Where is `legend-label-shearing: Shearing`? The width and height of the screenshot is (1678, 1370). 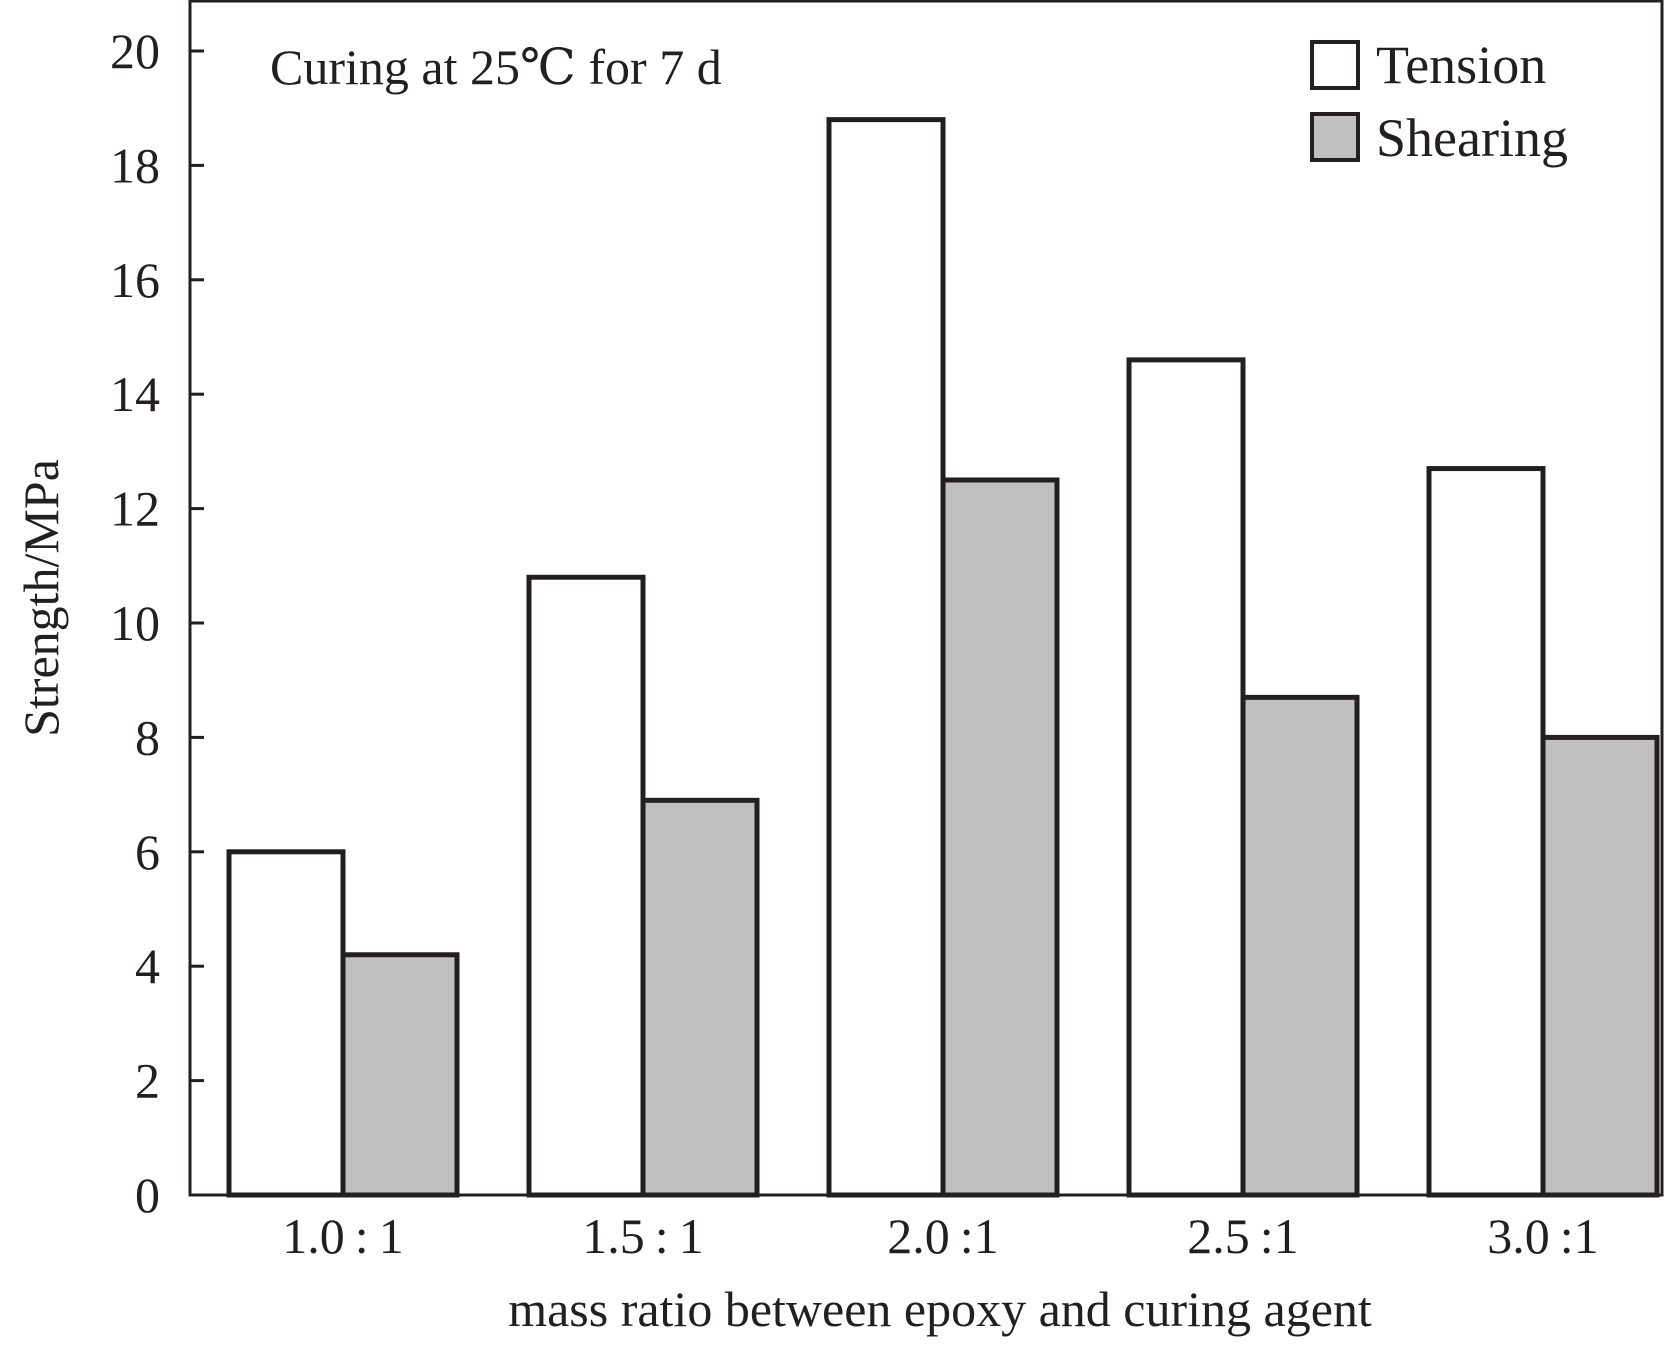 legend-label-shearing: Shearing is located at coordinates (1472, 138).